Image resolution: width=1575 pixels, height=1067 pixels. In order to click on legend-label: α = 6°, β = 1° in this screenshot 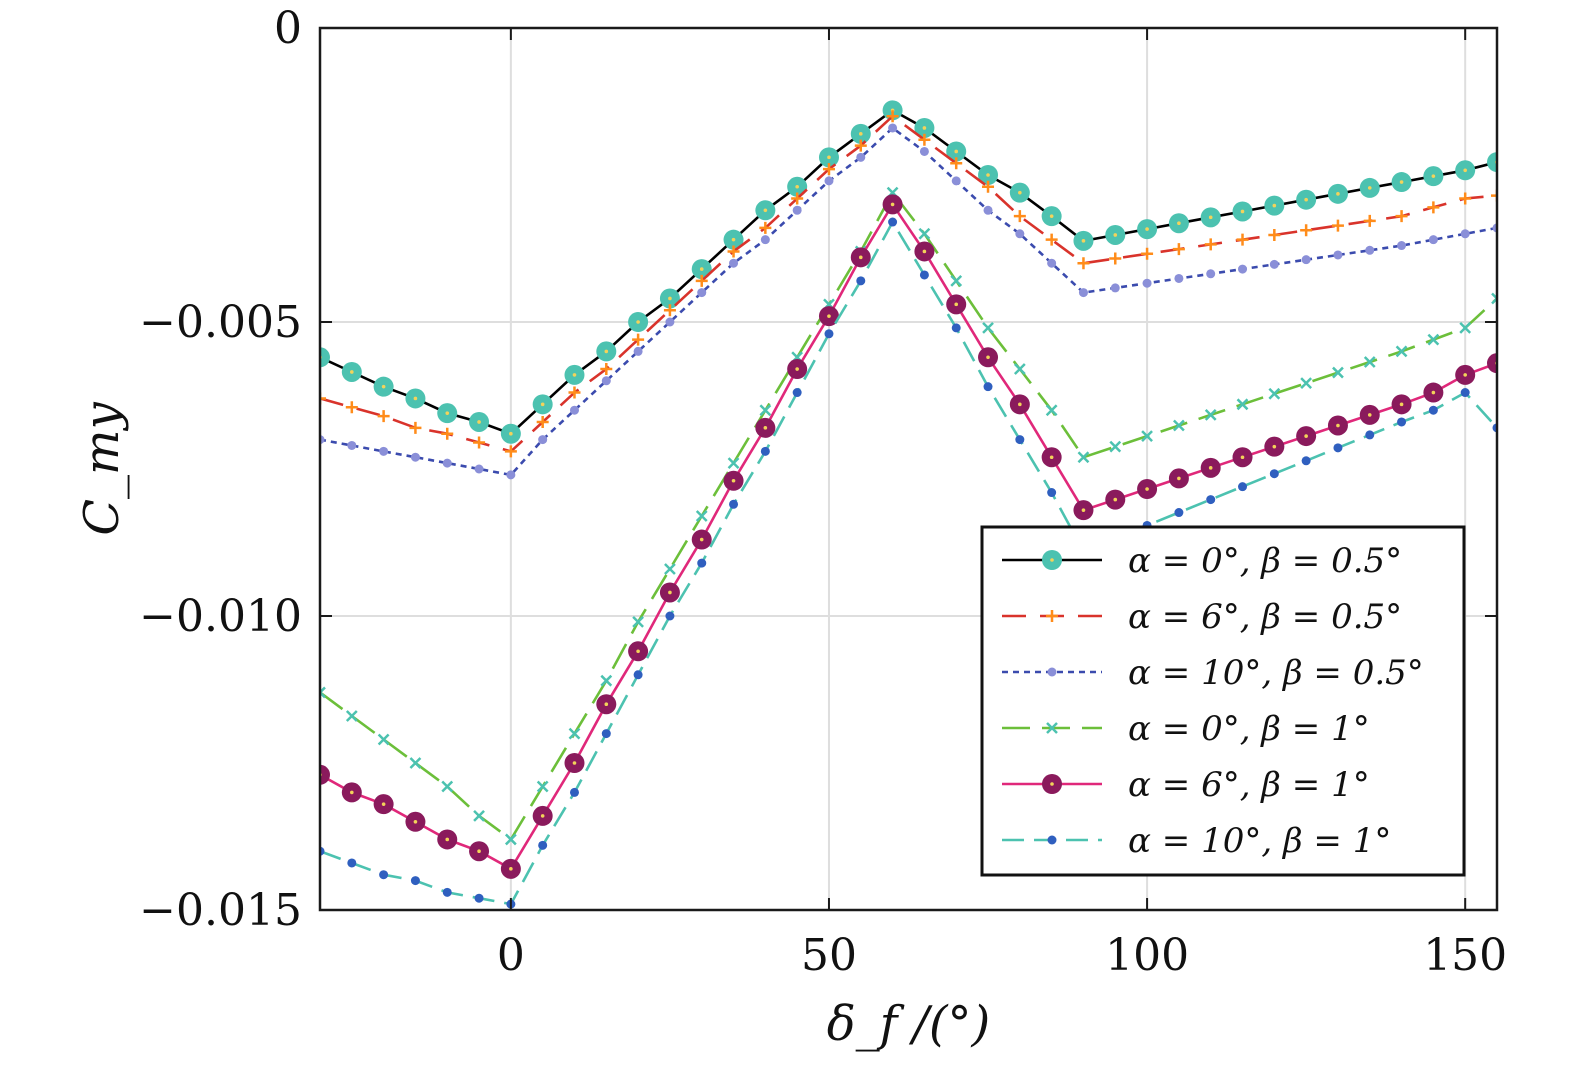, I will do `click(1249, 785)`.